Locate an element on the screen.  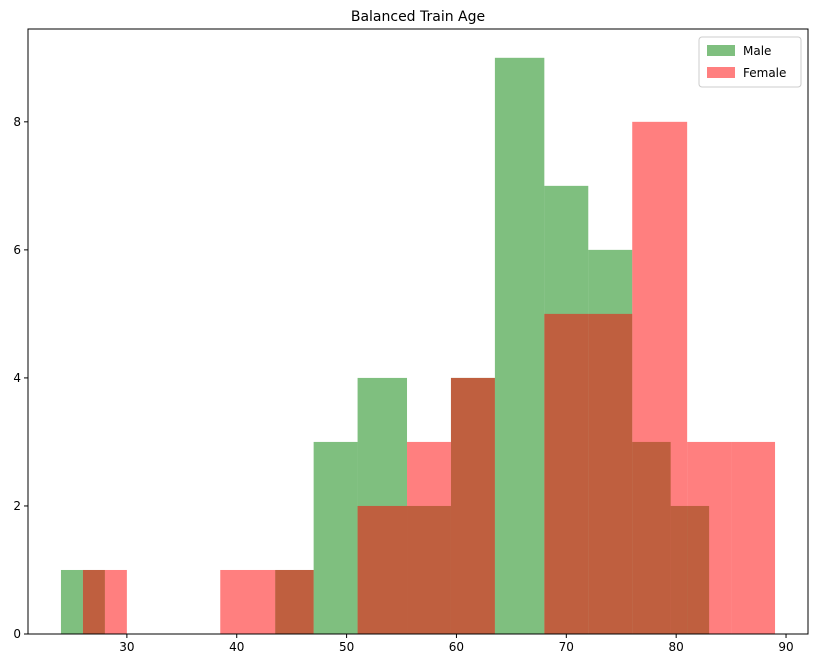
x-tick-label: 90 is located at coordinates (785, 647).